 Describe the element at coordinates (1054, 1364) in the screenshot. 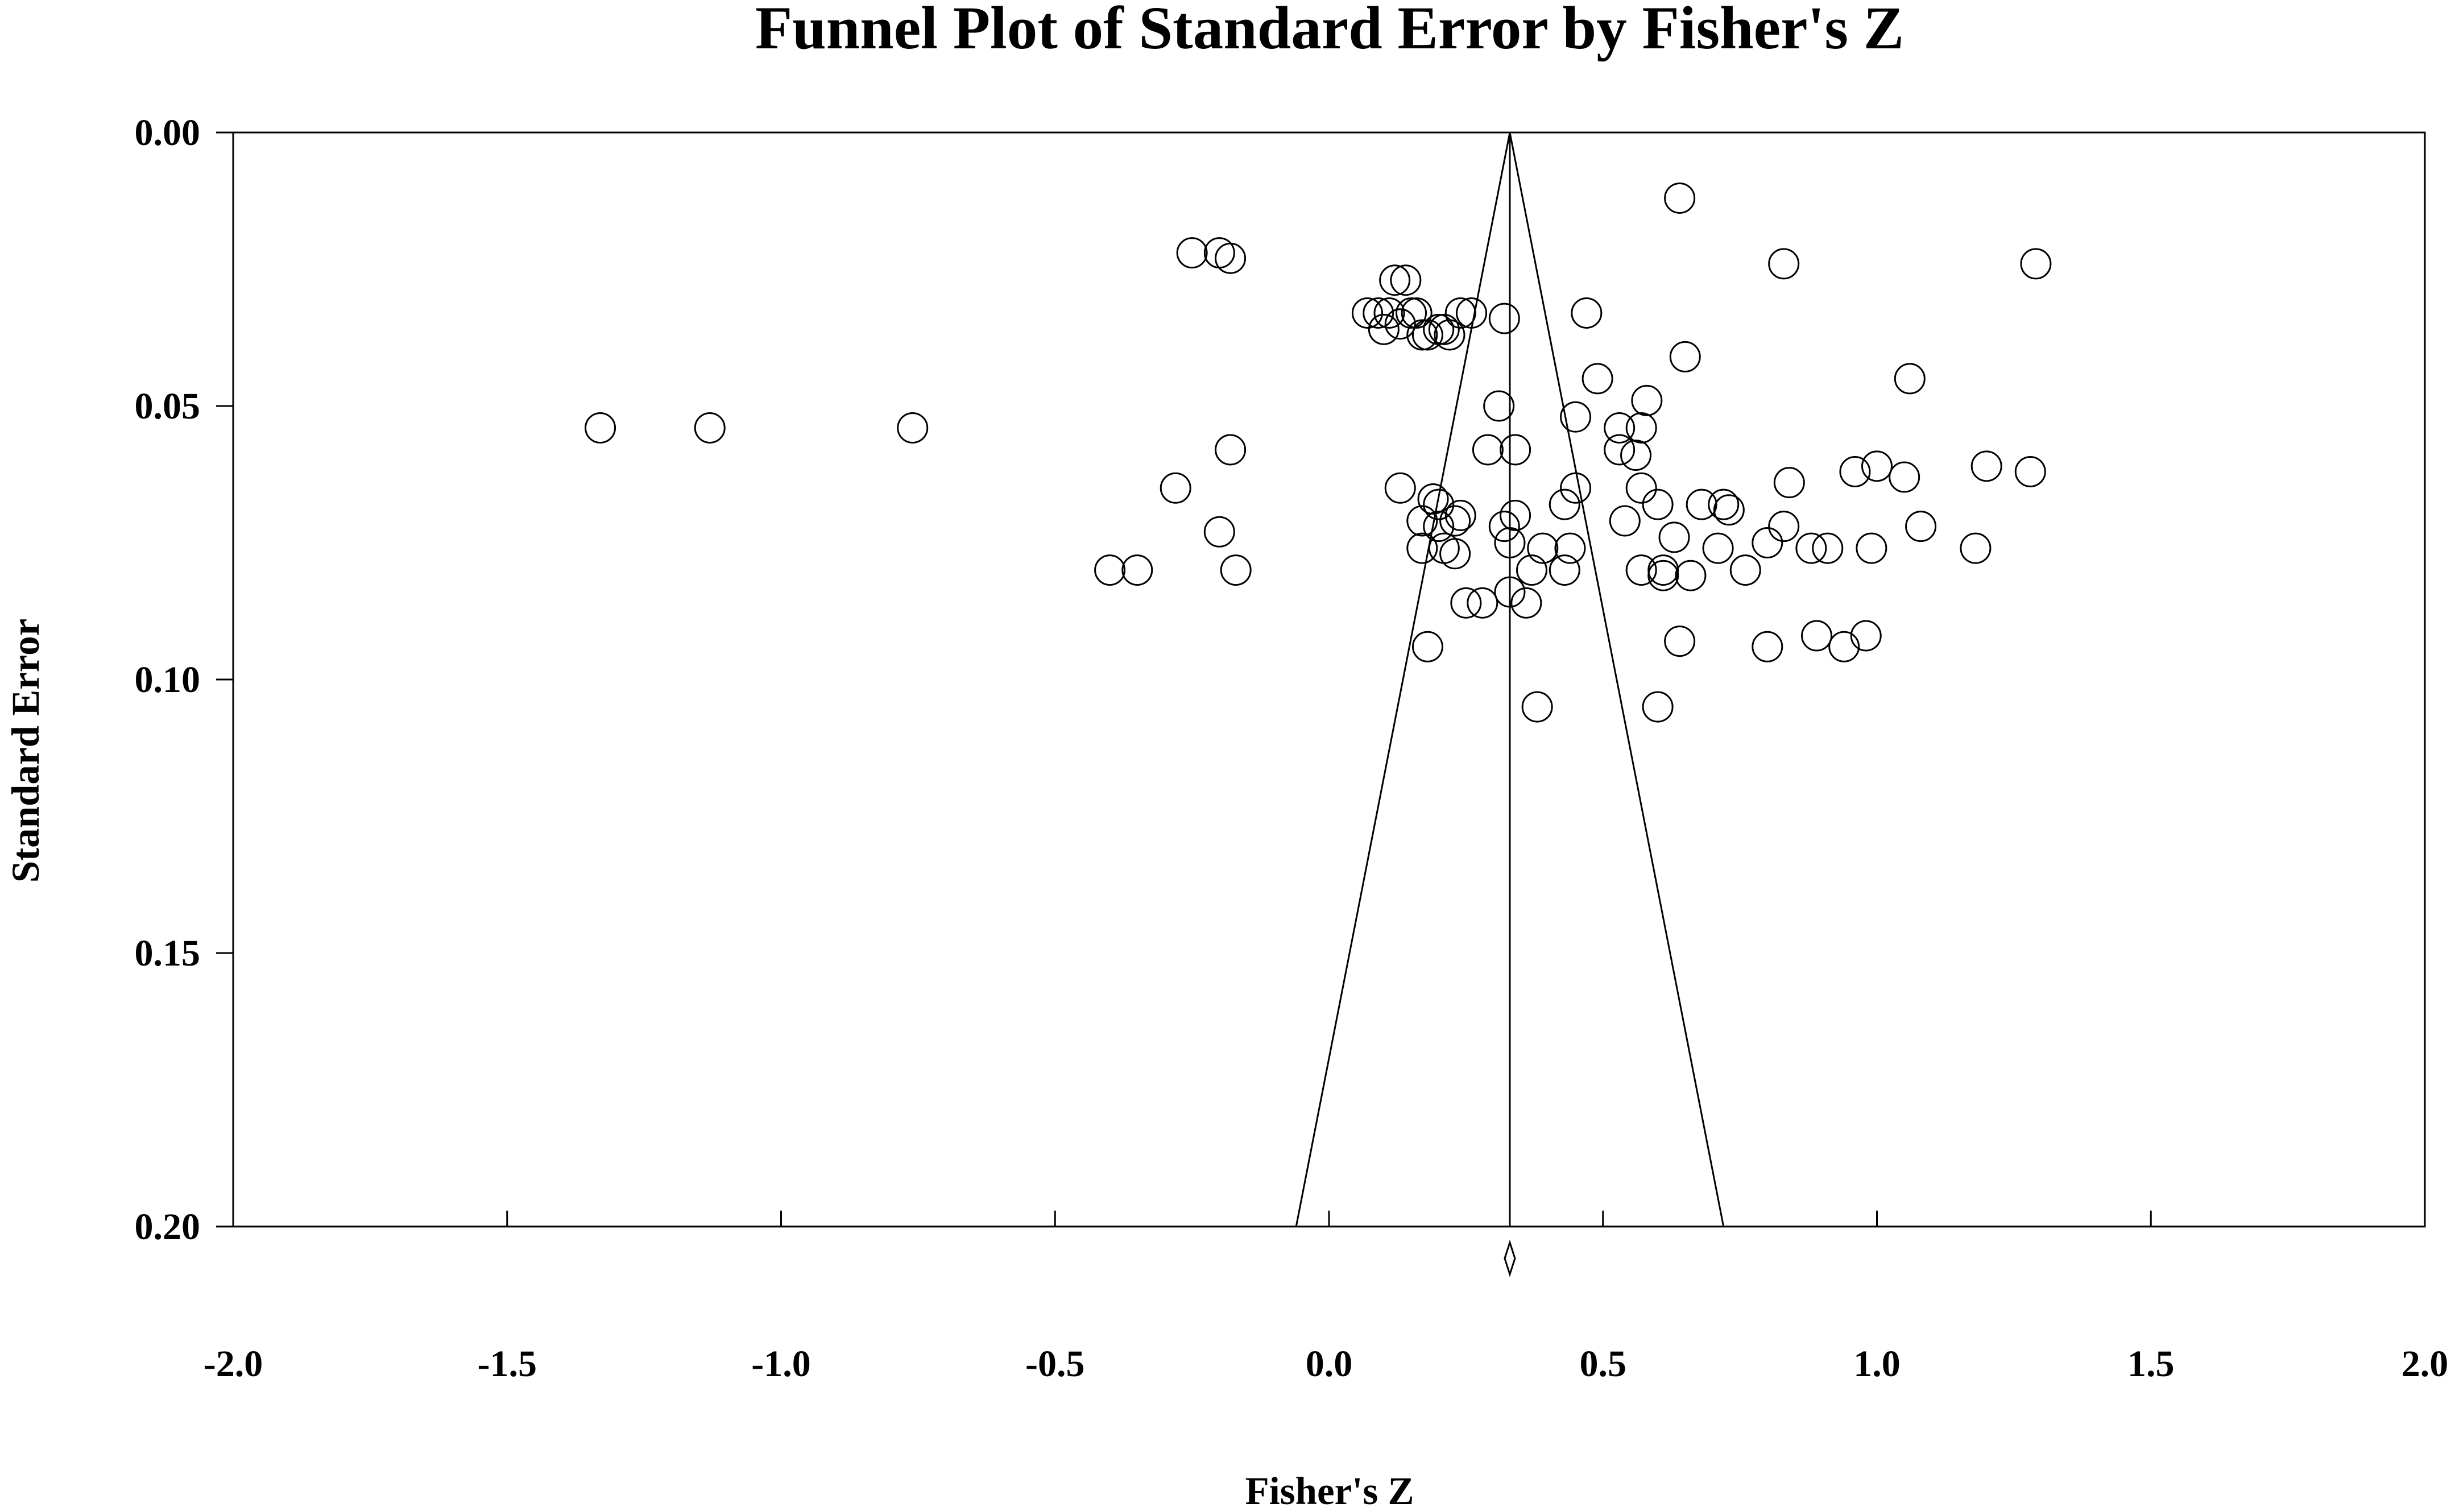

I see `x-tick-label: -0.5` at that location.